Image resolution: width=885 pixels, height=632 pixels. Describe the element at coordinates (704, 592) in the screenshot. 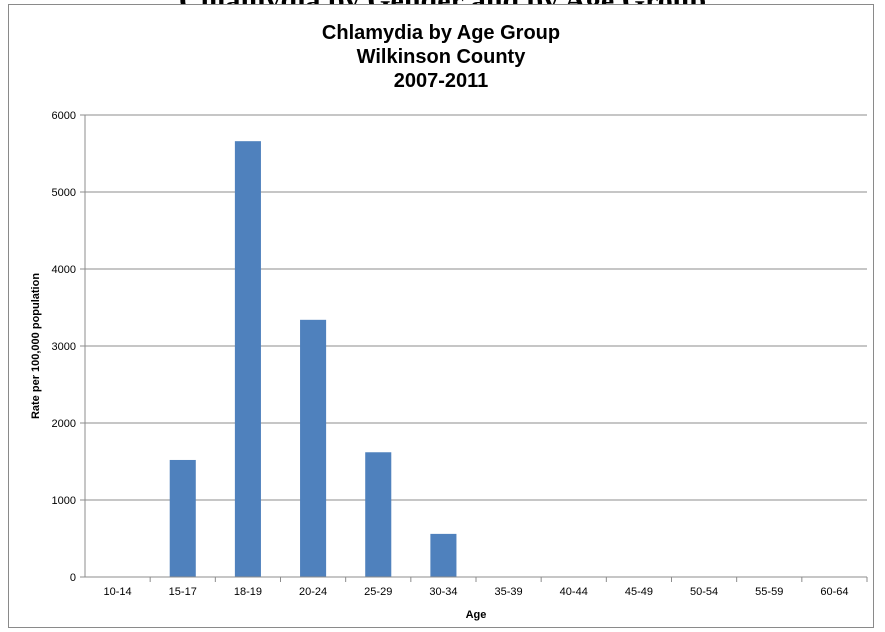

I see `x-tick-label-50-54: 50-54` at that location.